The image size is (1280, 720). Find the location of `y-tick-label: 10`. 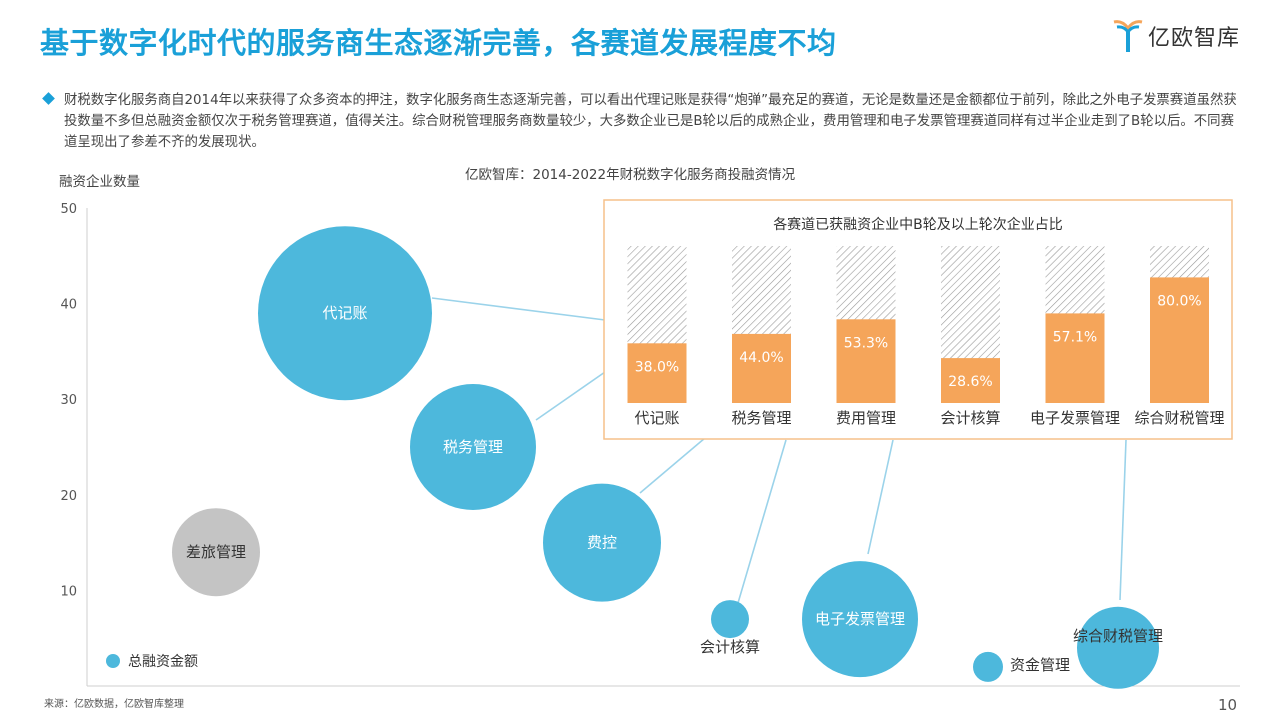

y-tick-label: 10 is located at coordinates (68, 591).